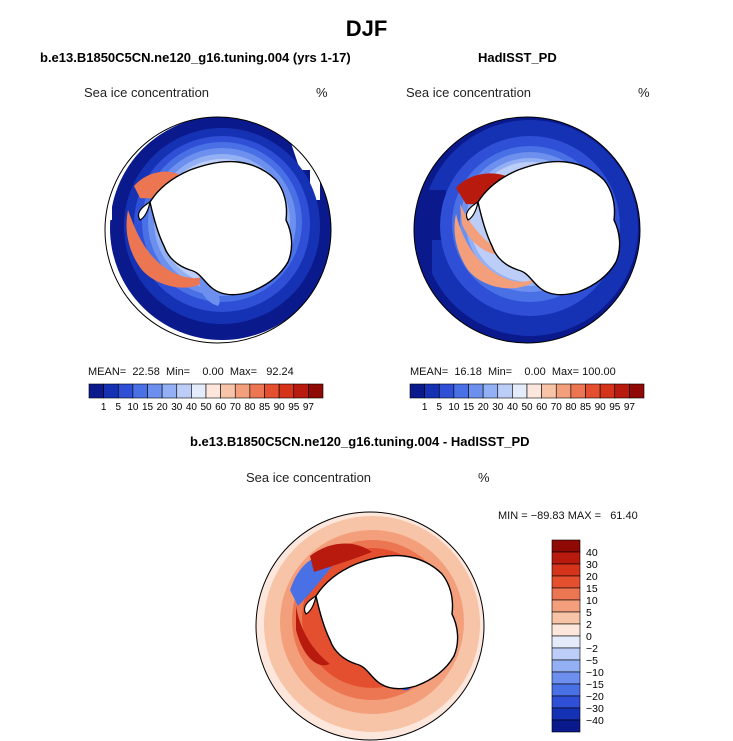 Image resolution: width=733 pixels, height=741 pixels. Describe the element at coordinates (542, 407) in the screenshot. I see `colorbar-2-tick-label: 60` at that location.